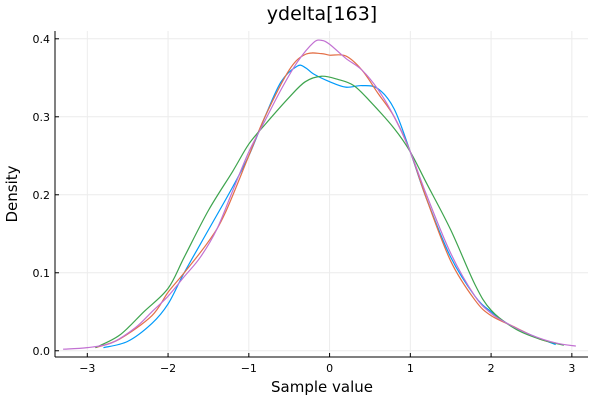 This screenshot has width=600, height=400. Describe the element at coordinates (87, 368) in the screenshot. I see `x-tick-label: −3` at that location.